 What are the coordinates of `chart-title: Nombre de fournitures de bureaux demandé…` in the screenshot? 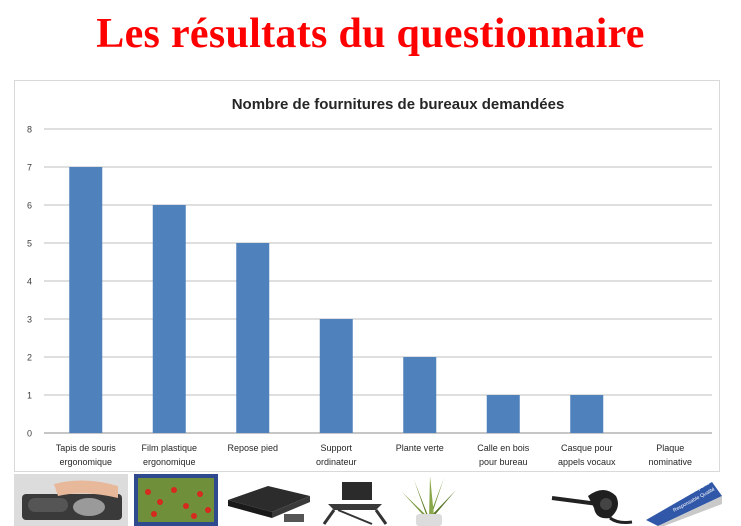 It's located at (398, 104).